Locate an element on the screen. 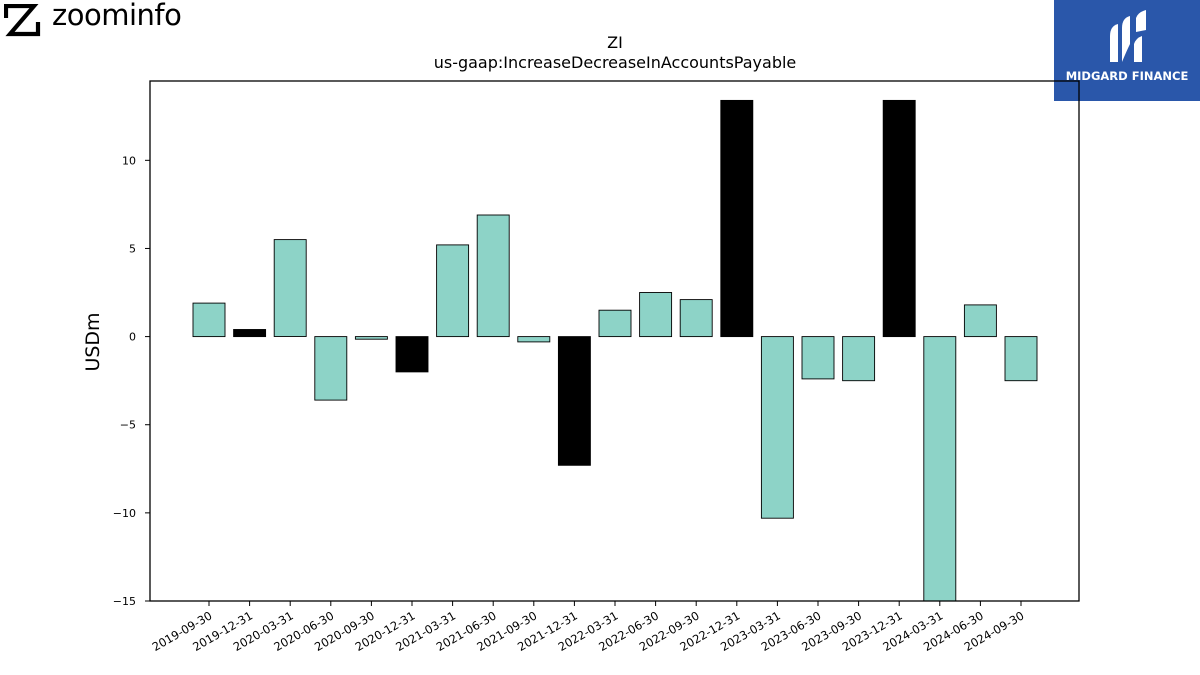 Image resolution: width=1200 pixels, height=675 pixels. midgard-emblem-icon is located at coordinates (1128, 36).